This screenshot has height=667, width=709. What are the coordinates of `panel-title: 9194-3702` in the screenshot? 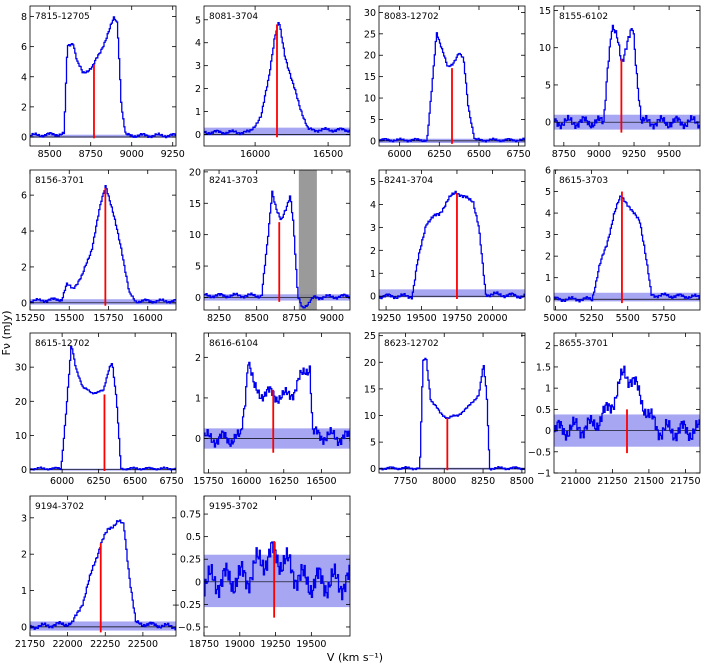 It's located at (59, 507).